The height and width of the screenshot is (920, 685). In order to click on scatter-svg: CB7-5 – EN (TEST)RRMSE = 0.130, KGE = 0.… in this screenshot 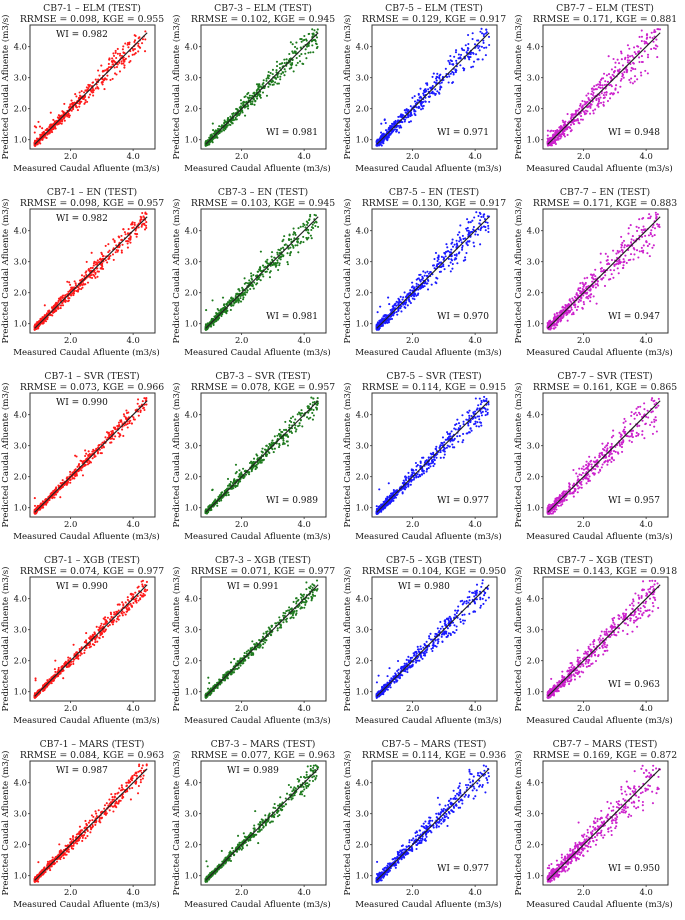, I will do `click(424, 272)`.